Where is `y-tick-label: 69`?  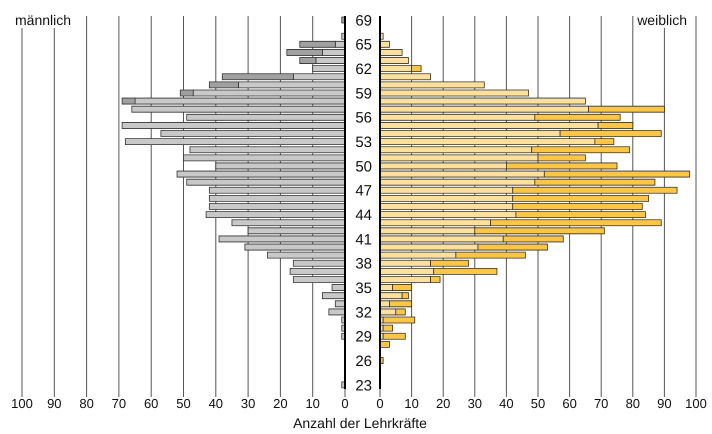
y-tick-label: 69 is located at coordinates (363, 21).